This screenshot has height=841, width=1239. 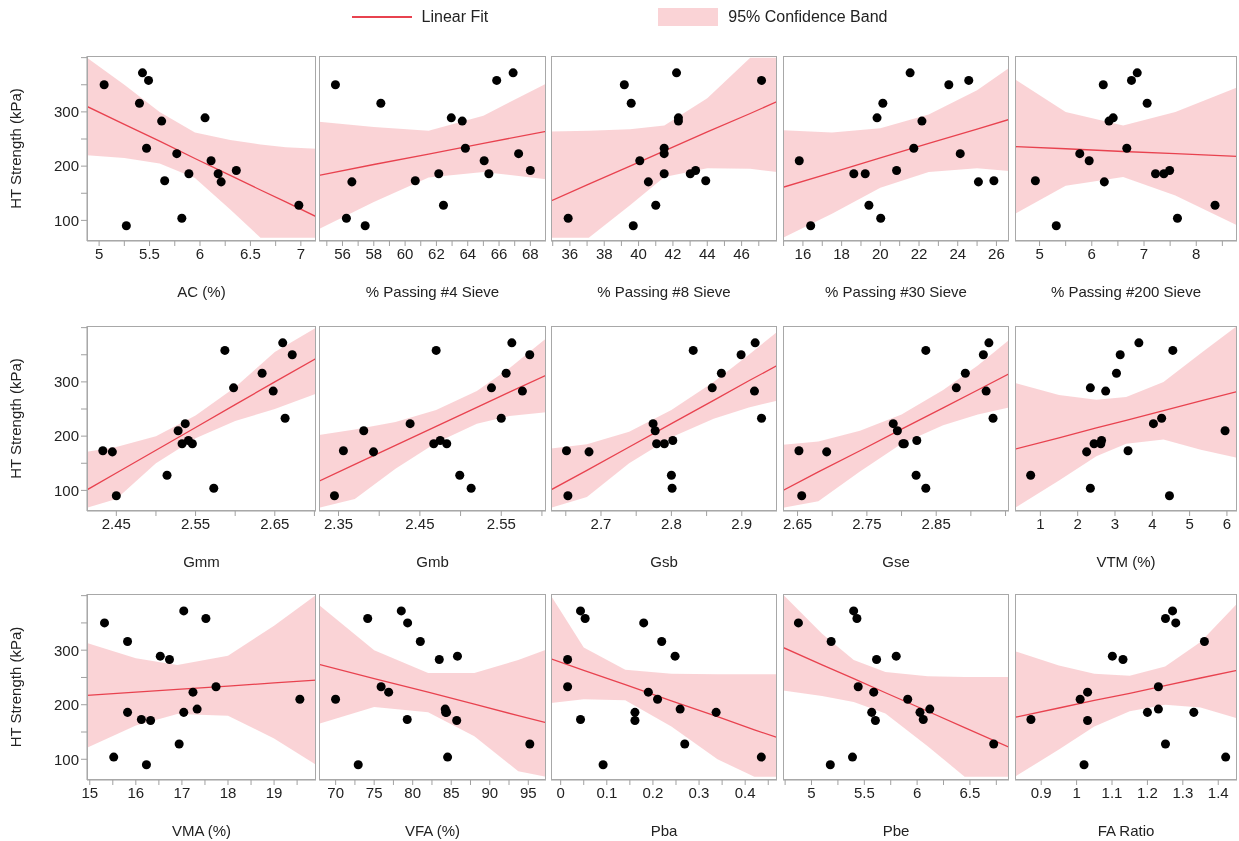 I want to click on x-axis-title: VTM (%), so click(x=1126, y=561).